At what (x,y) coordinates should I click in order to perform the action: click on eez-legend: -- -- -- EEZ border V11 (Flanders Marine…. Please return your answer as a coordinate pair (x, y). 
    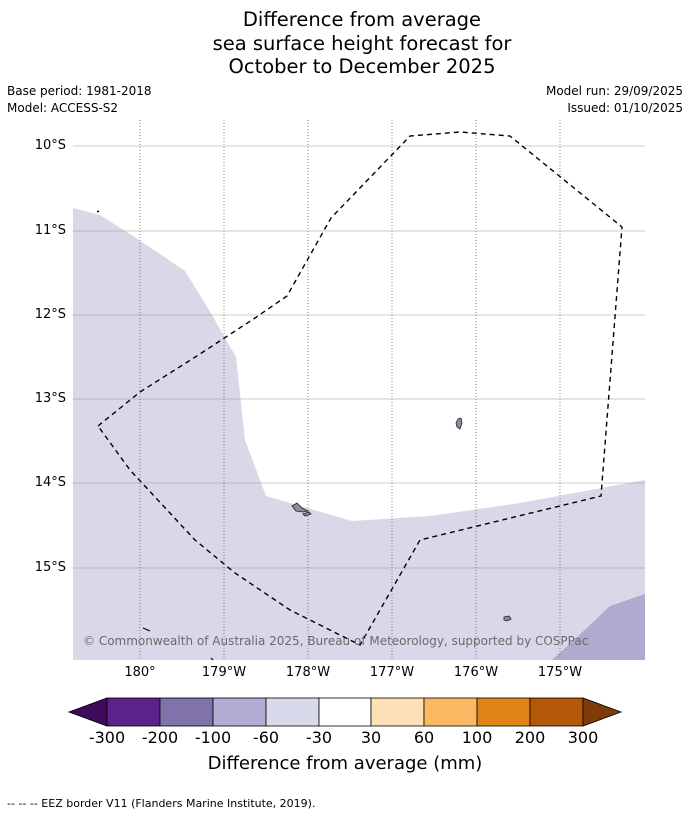
    Looking at the image, I should click on (161, 803).